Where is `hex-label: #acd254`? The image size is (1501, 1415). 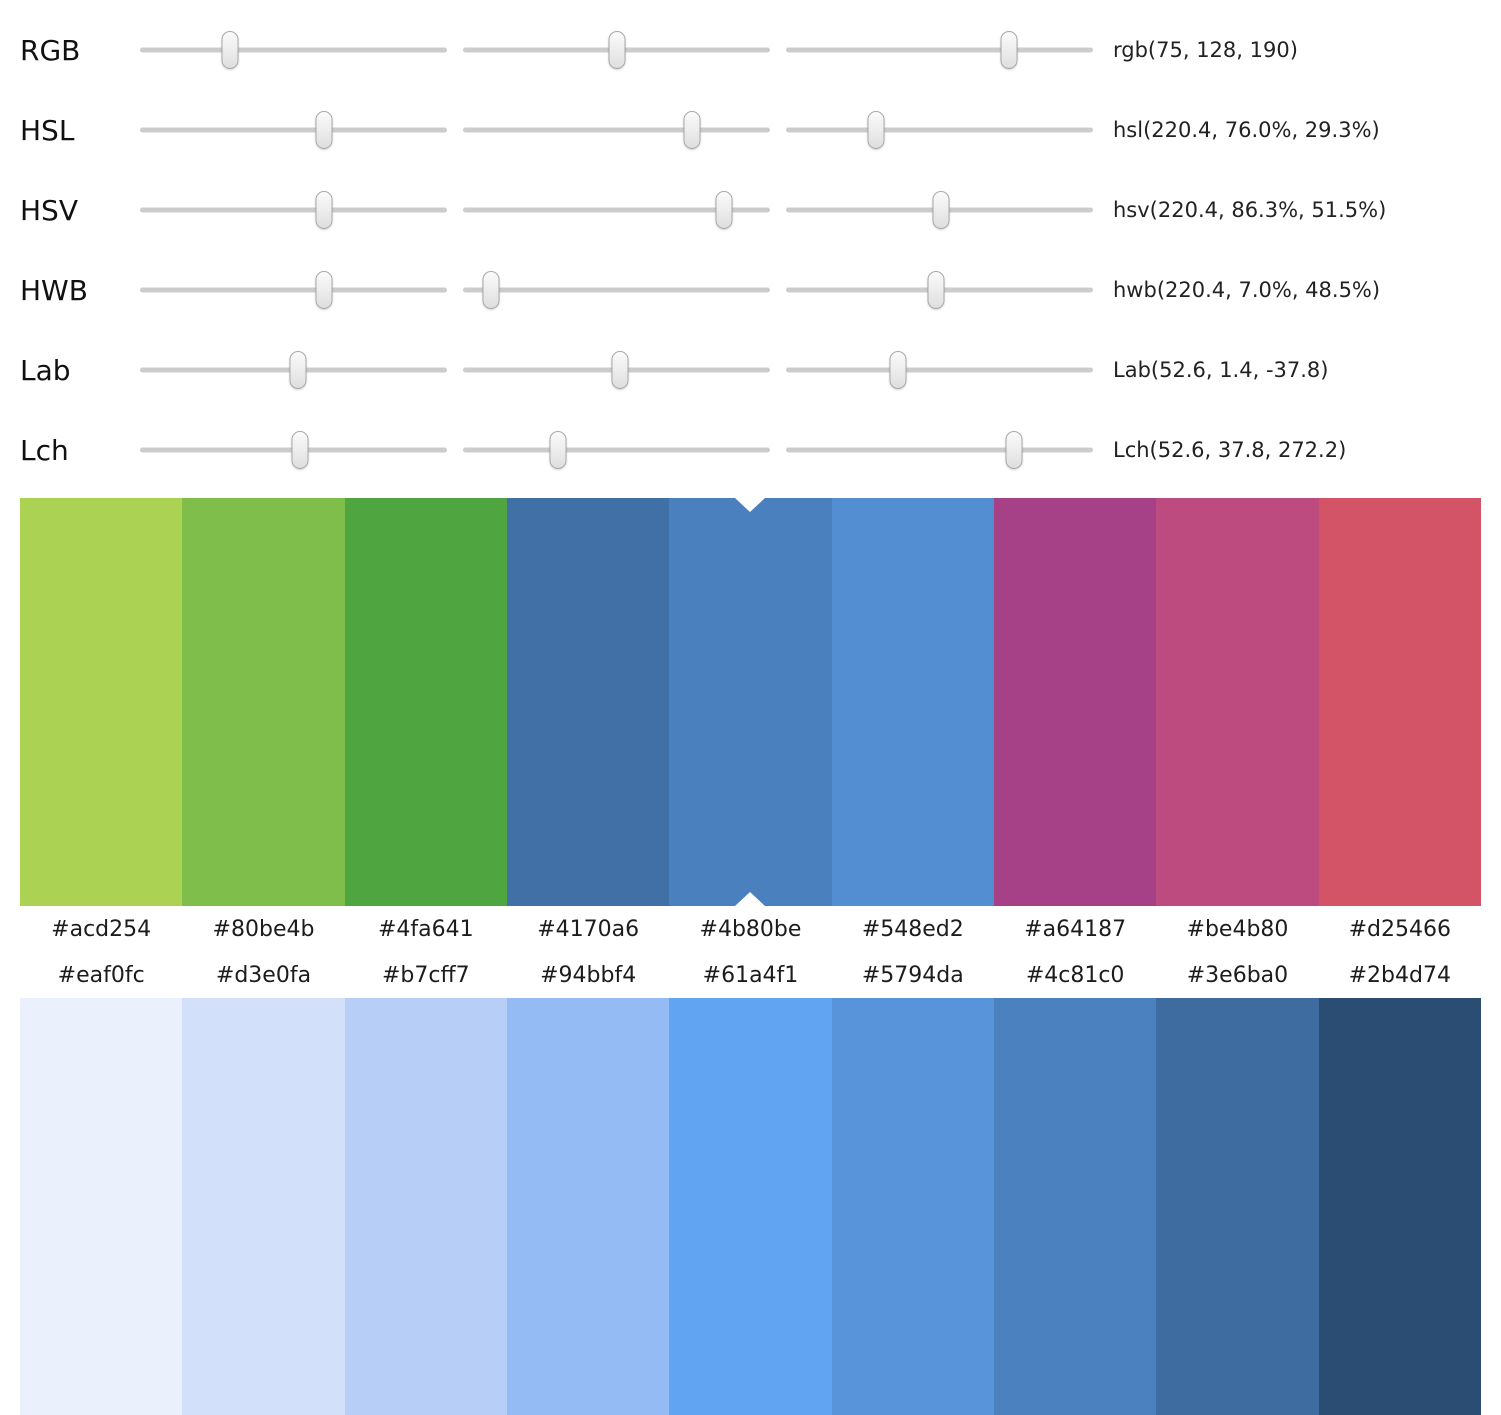
hex-label: #acd254 is located at coordinates (101, 929).